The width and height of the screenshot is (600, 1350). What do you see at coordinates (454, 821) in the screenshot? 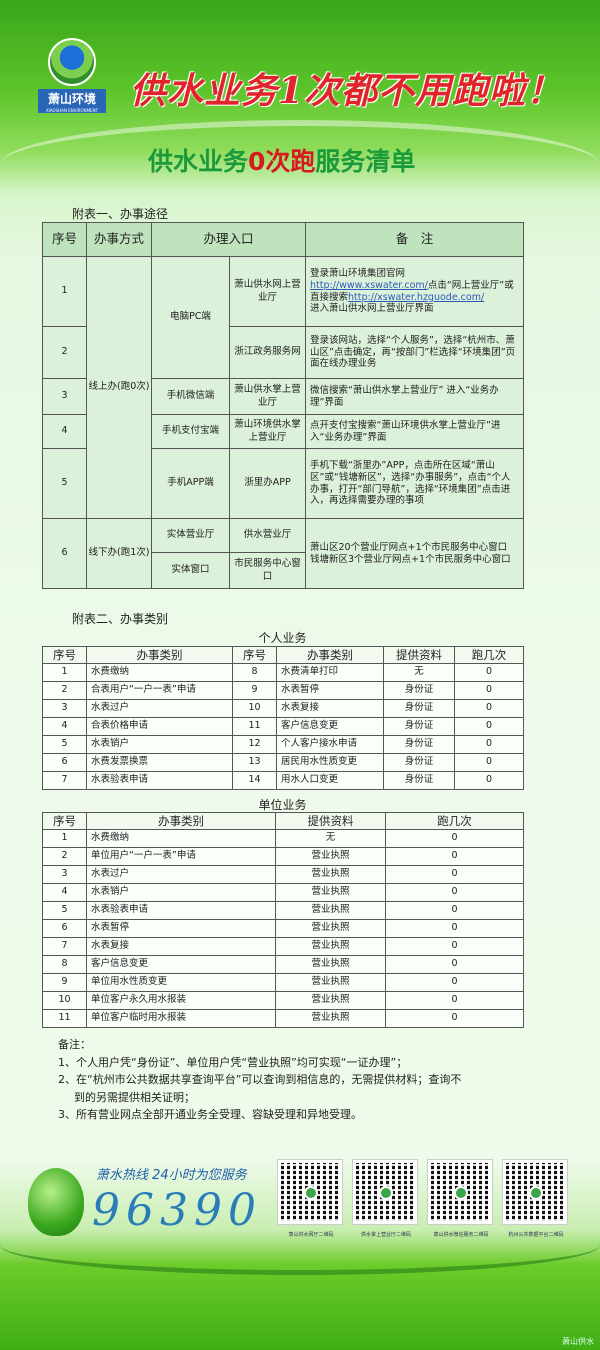
I see `header-cell: 跑几次` at bounding box center [454, 821].